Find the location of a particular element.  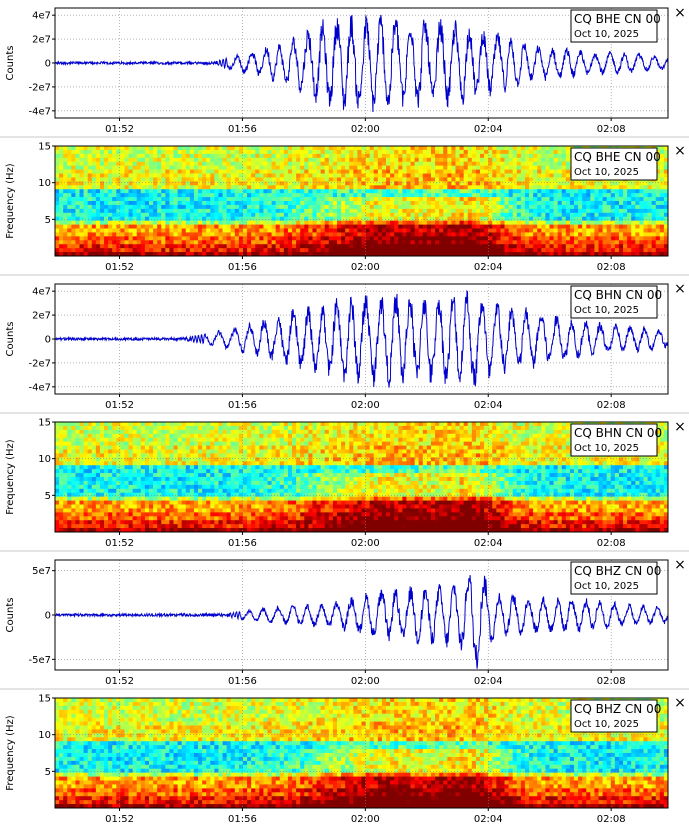

bhe-spec-axes-frame is located at coordinates (361, 201).